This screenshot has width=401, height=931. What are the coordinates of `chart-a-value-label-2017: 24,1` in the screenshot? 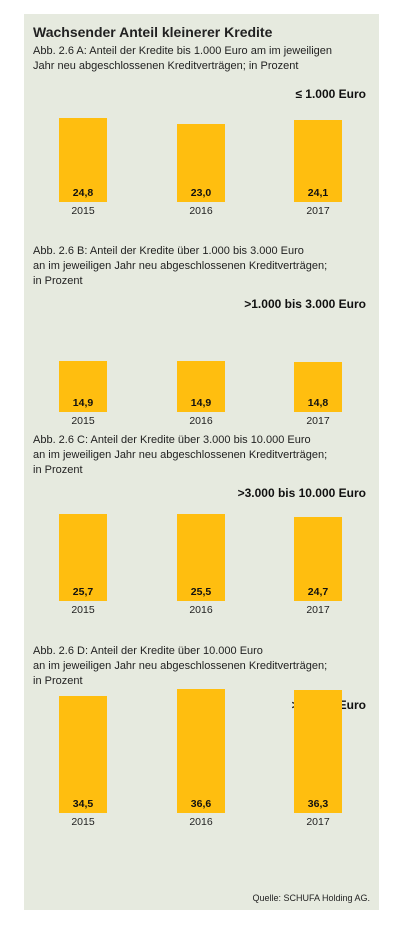 It's located at (318, 193).